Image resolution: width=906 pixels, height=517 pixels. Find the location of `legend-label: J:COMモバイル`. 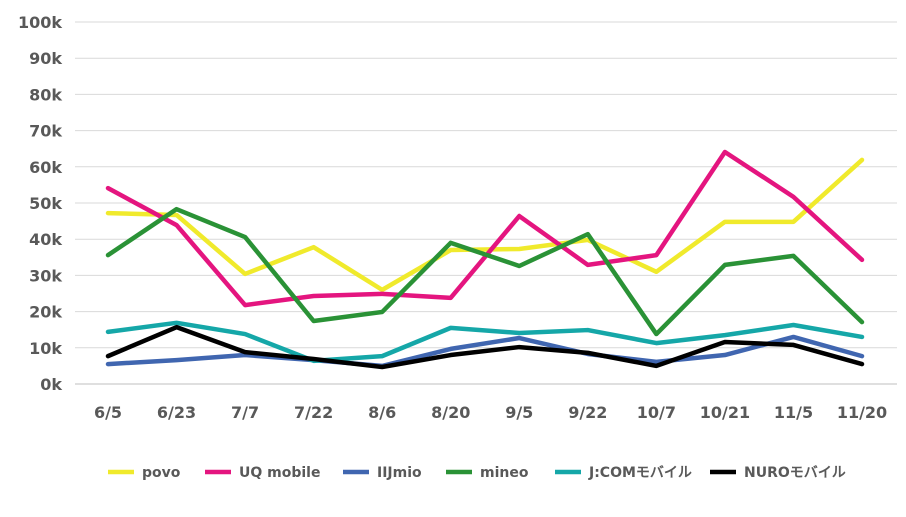

legend-label: J:COMモバイル is located at coordinates (640, 473).